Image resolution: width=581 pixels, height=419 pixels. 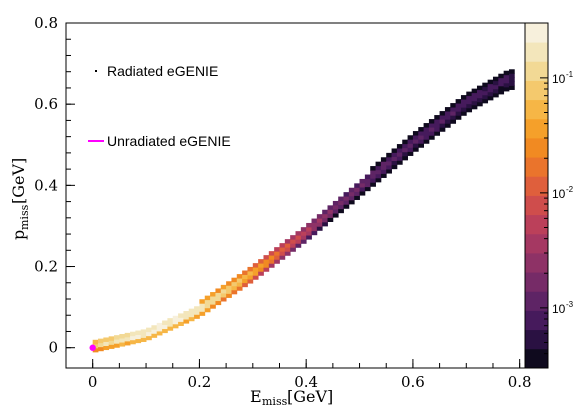 What do you see at coordinates (46, 23) in the screenshot?
I see `y-tick-label: 0.8` at bounding box center [46, 23].